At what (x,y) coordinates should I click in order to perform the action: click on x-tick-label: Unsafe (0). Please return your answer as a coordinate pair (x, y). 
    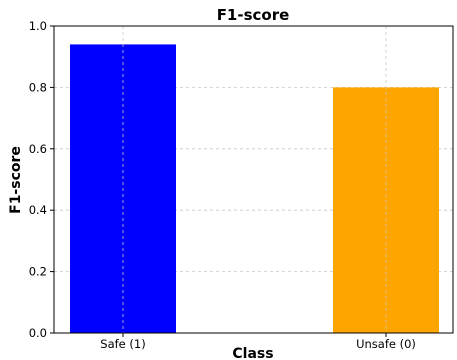
    Looking at the image, I should click on (386, 344).